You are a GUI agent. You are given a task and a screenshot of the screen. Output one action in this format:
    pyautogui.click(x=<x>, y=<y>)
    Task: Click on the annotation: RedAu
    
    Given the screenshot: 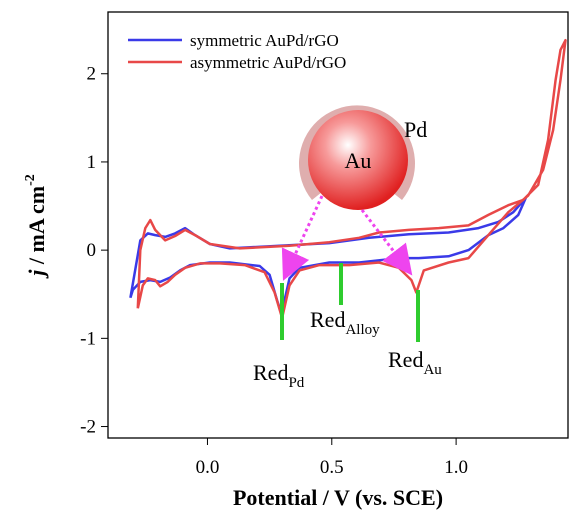 What is the action you would take?
    pyautogui.click(x=415, y=362)
    